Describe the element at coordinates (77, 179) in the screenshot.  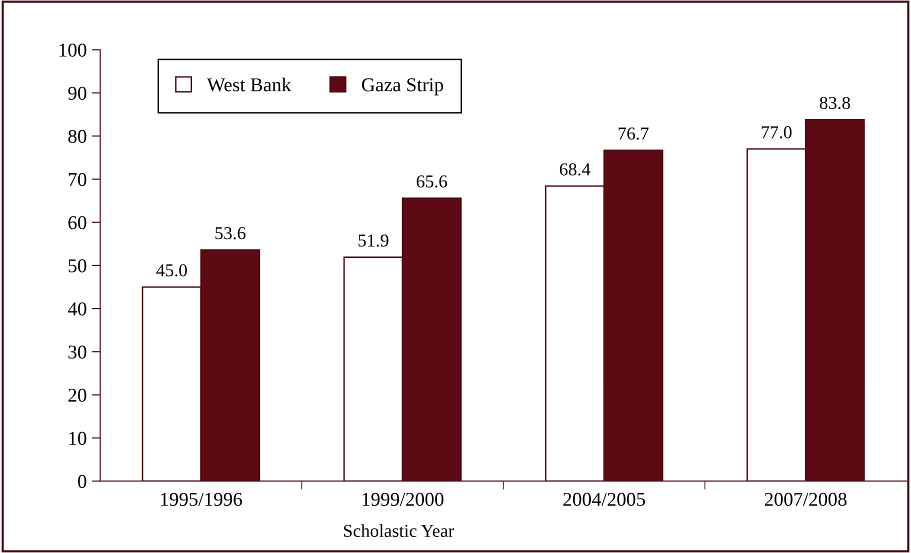
I see `y-tick-label: 70` at that location.